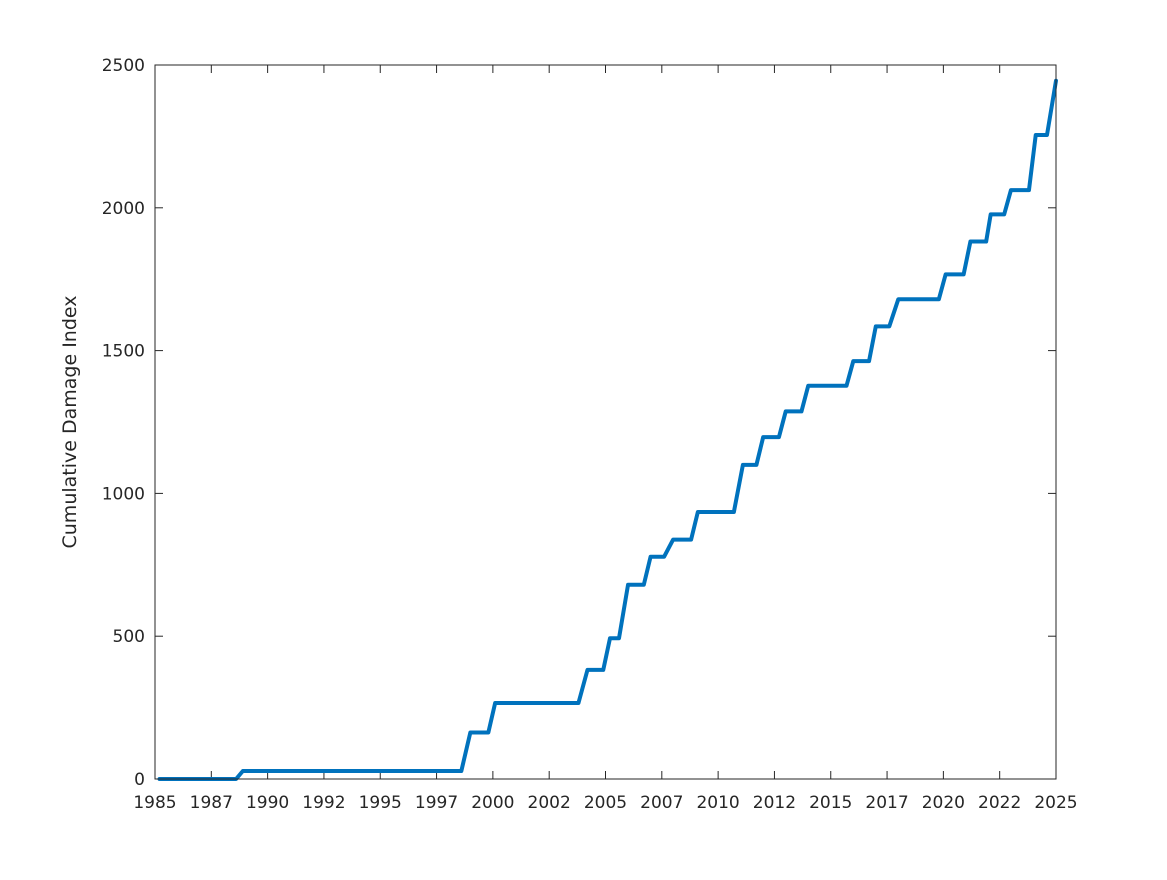  I want to click on y-tick-label: 2000, so click(123, 209).